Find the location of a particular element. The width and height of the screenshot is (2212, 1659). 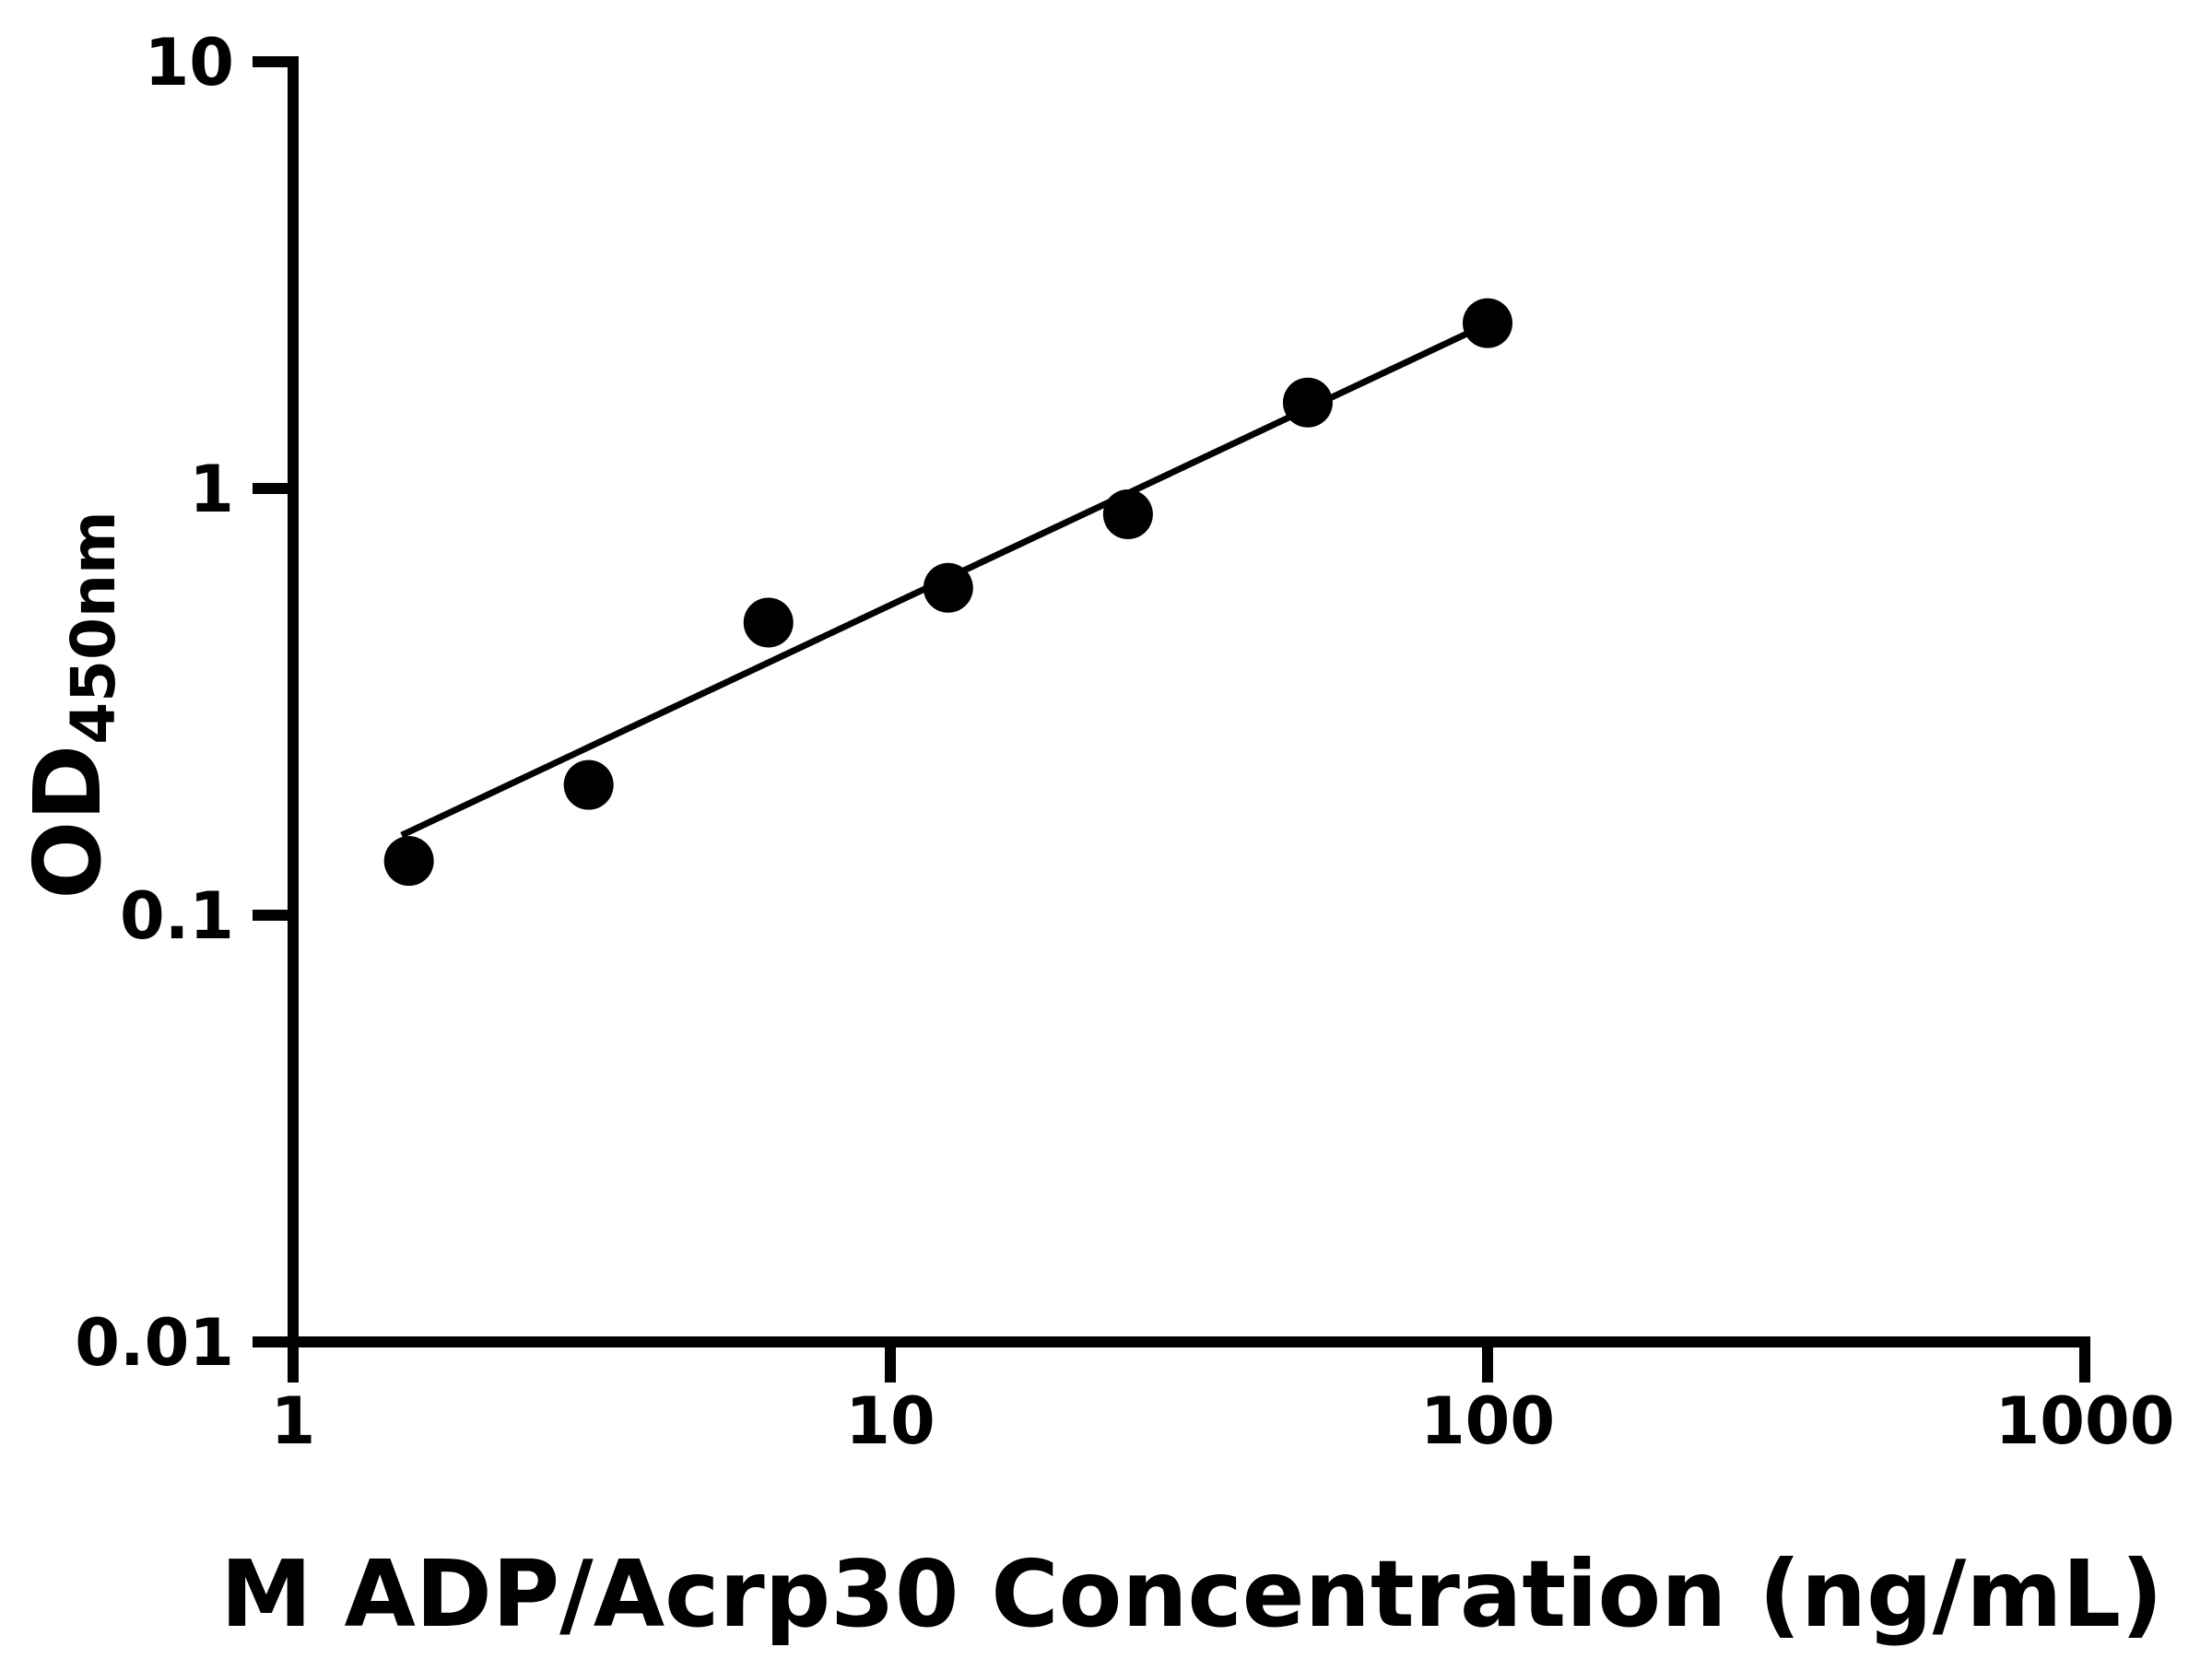

x-tick-label: 1000 is located at coordinates (2085, 1421).